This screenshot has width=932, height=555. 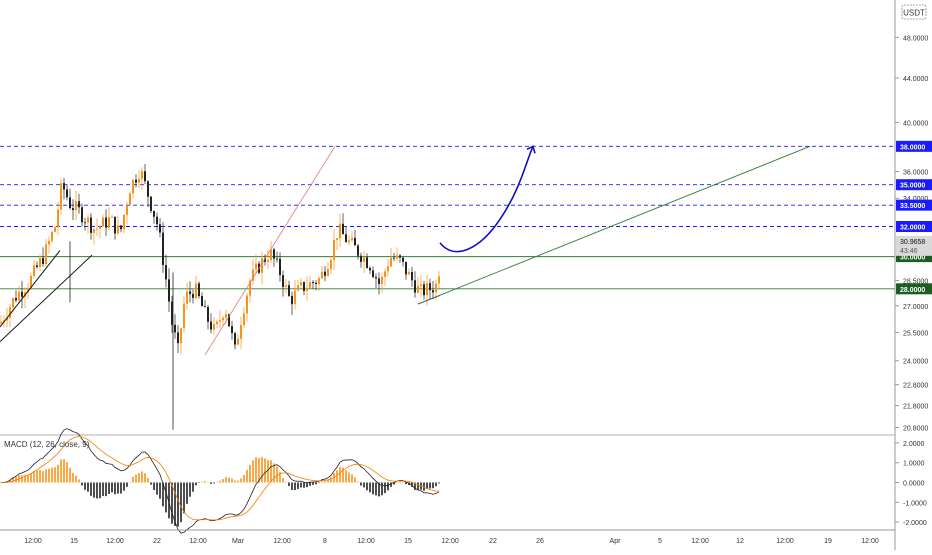 What do you see at coordinates (915, 362) in the screenshot?
I see `price-tick-label: 24.0000` at bounding box center [915, 362].